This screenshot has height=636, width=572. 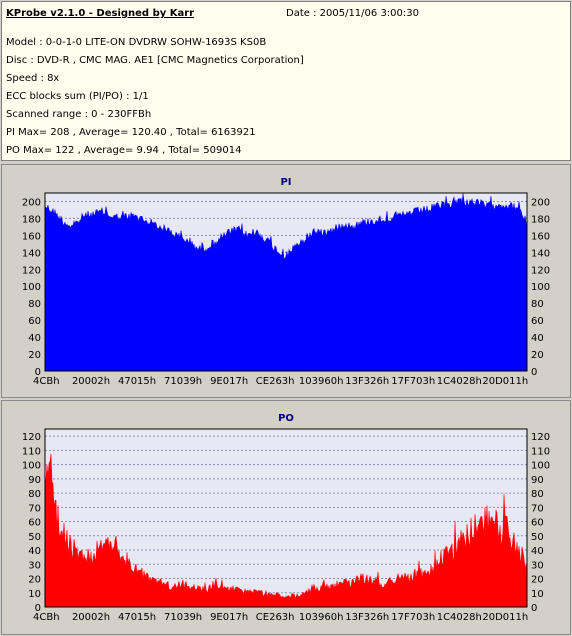 What do you see at coordinates (31, 451) in the screenshot?
I see `po-ytick-left: 110` at bounding box center [31, 451].